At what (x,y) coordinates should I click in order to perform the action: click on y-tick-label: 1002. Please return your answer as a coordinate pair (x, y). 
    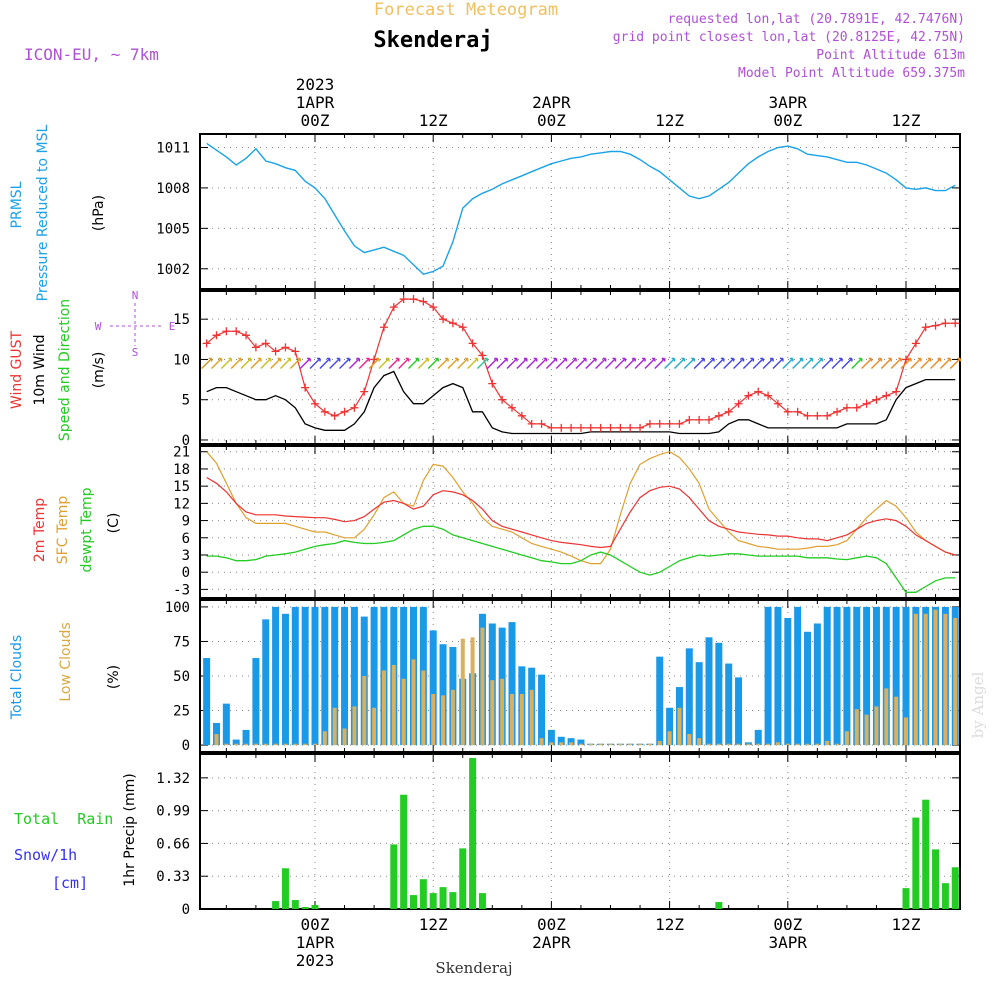
    Looking at the image, I should click on (173, 270).